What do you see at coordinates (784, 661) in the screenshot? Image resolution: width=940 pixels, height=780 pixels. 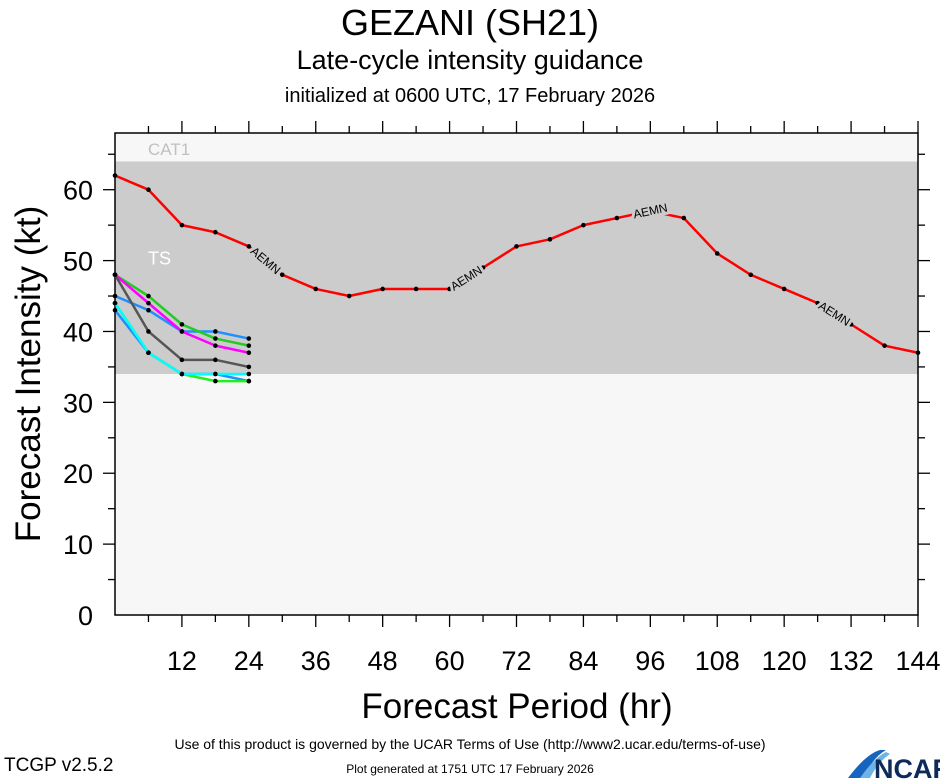 I see `x-tick-label: 120` at bounding box center [784, 661].